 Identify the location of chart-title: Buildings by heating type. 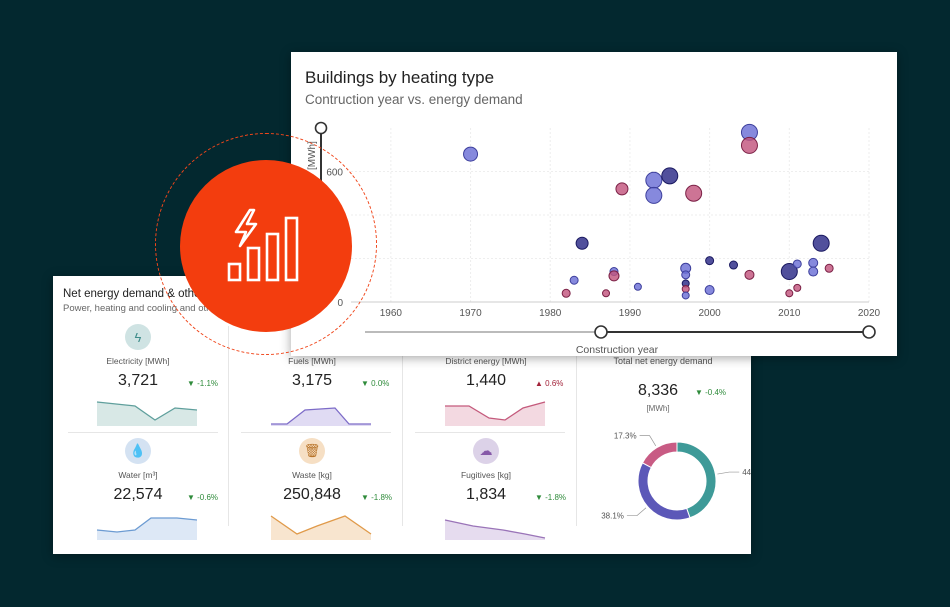
(400, 77).